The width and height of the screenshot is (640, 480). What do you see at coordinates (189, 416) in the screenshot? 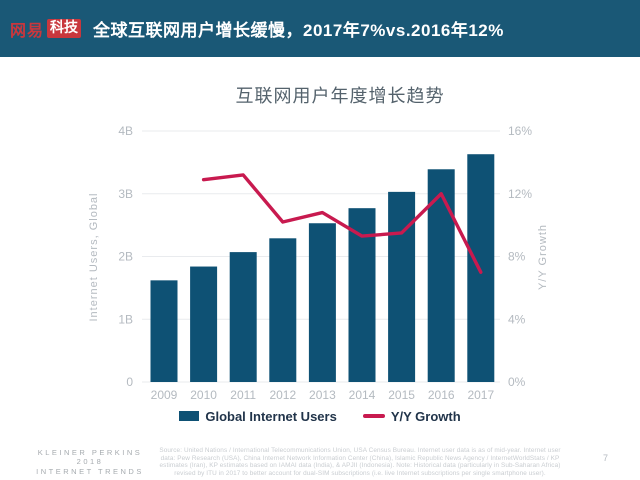
I see `legend-bar-swatch` at bounding box center [189, 416].